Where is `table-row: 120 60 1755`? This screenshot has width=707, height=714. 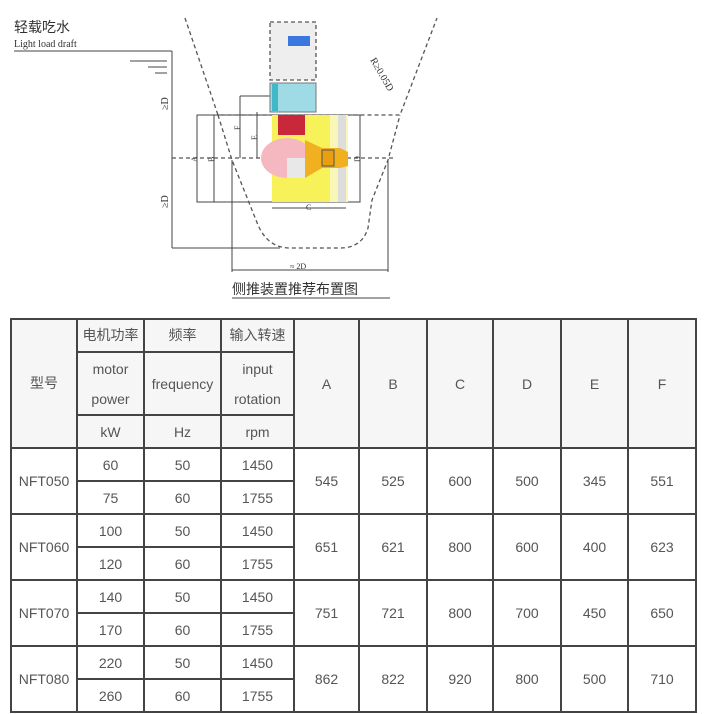 table-row: 120 60 1755 is located at coordinates (353, 563).